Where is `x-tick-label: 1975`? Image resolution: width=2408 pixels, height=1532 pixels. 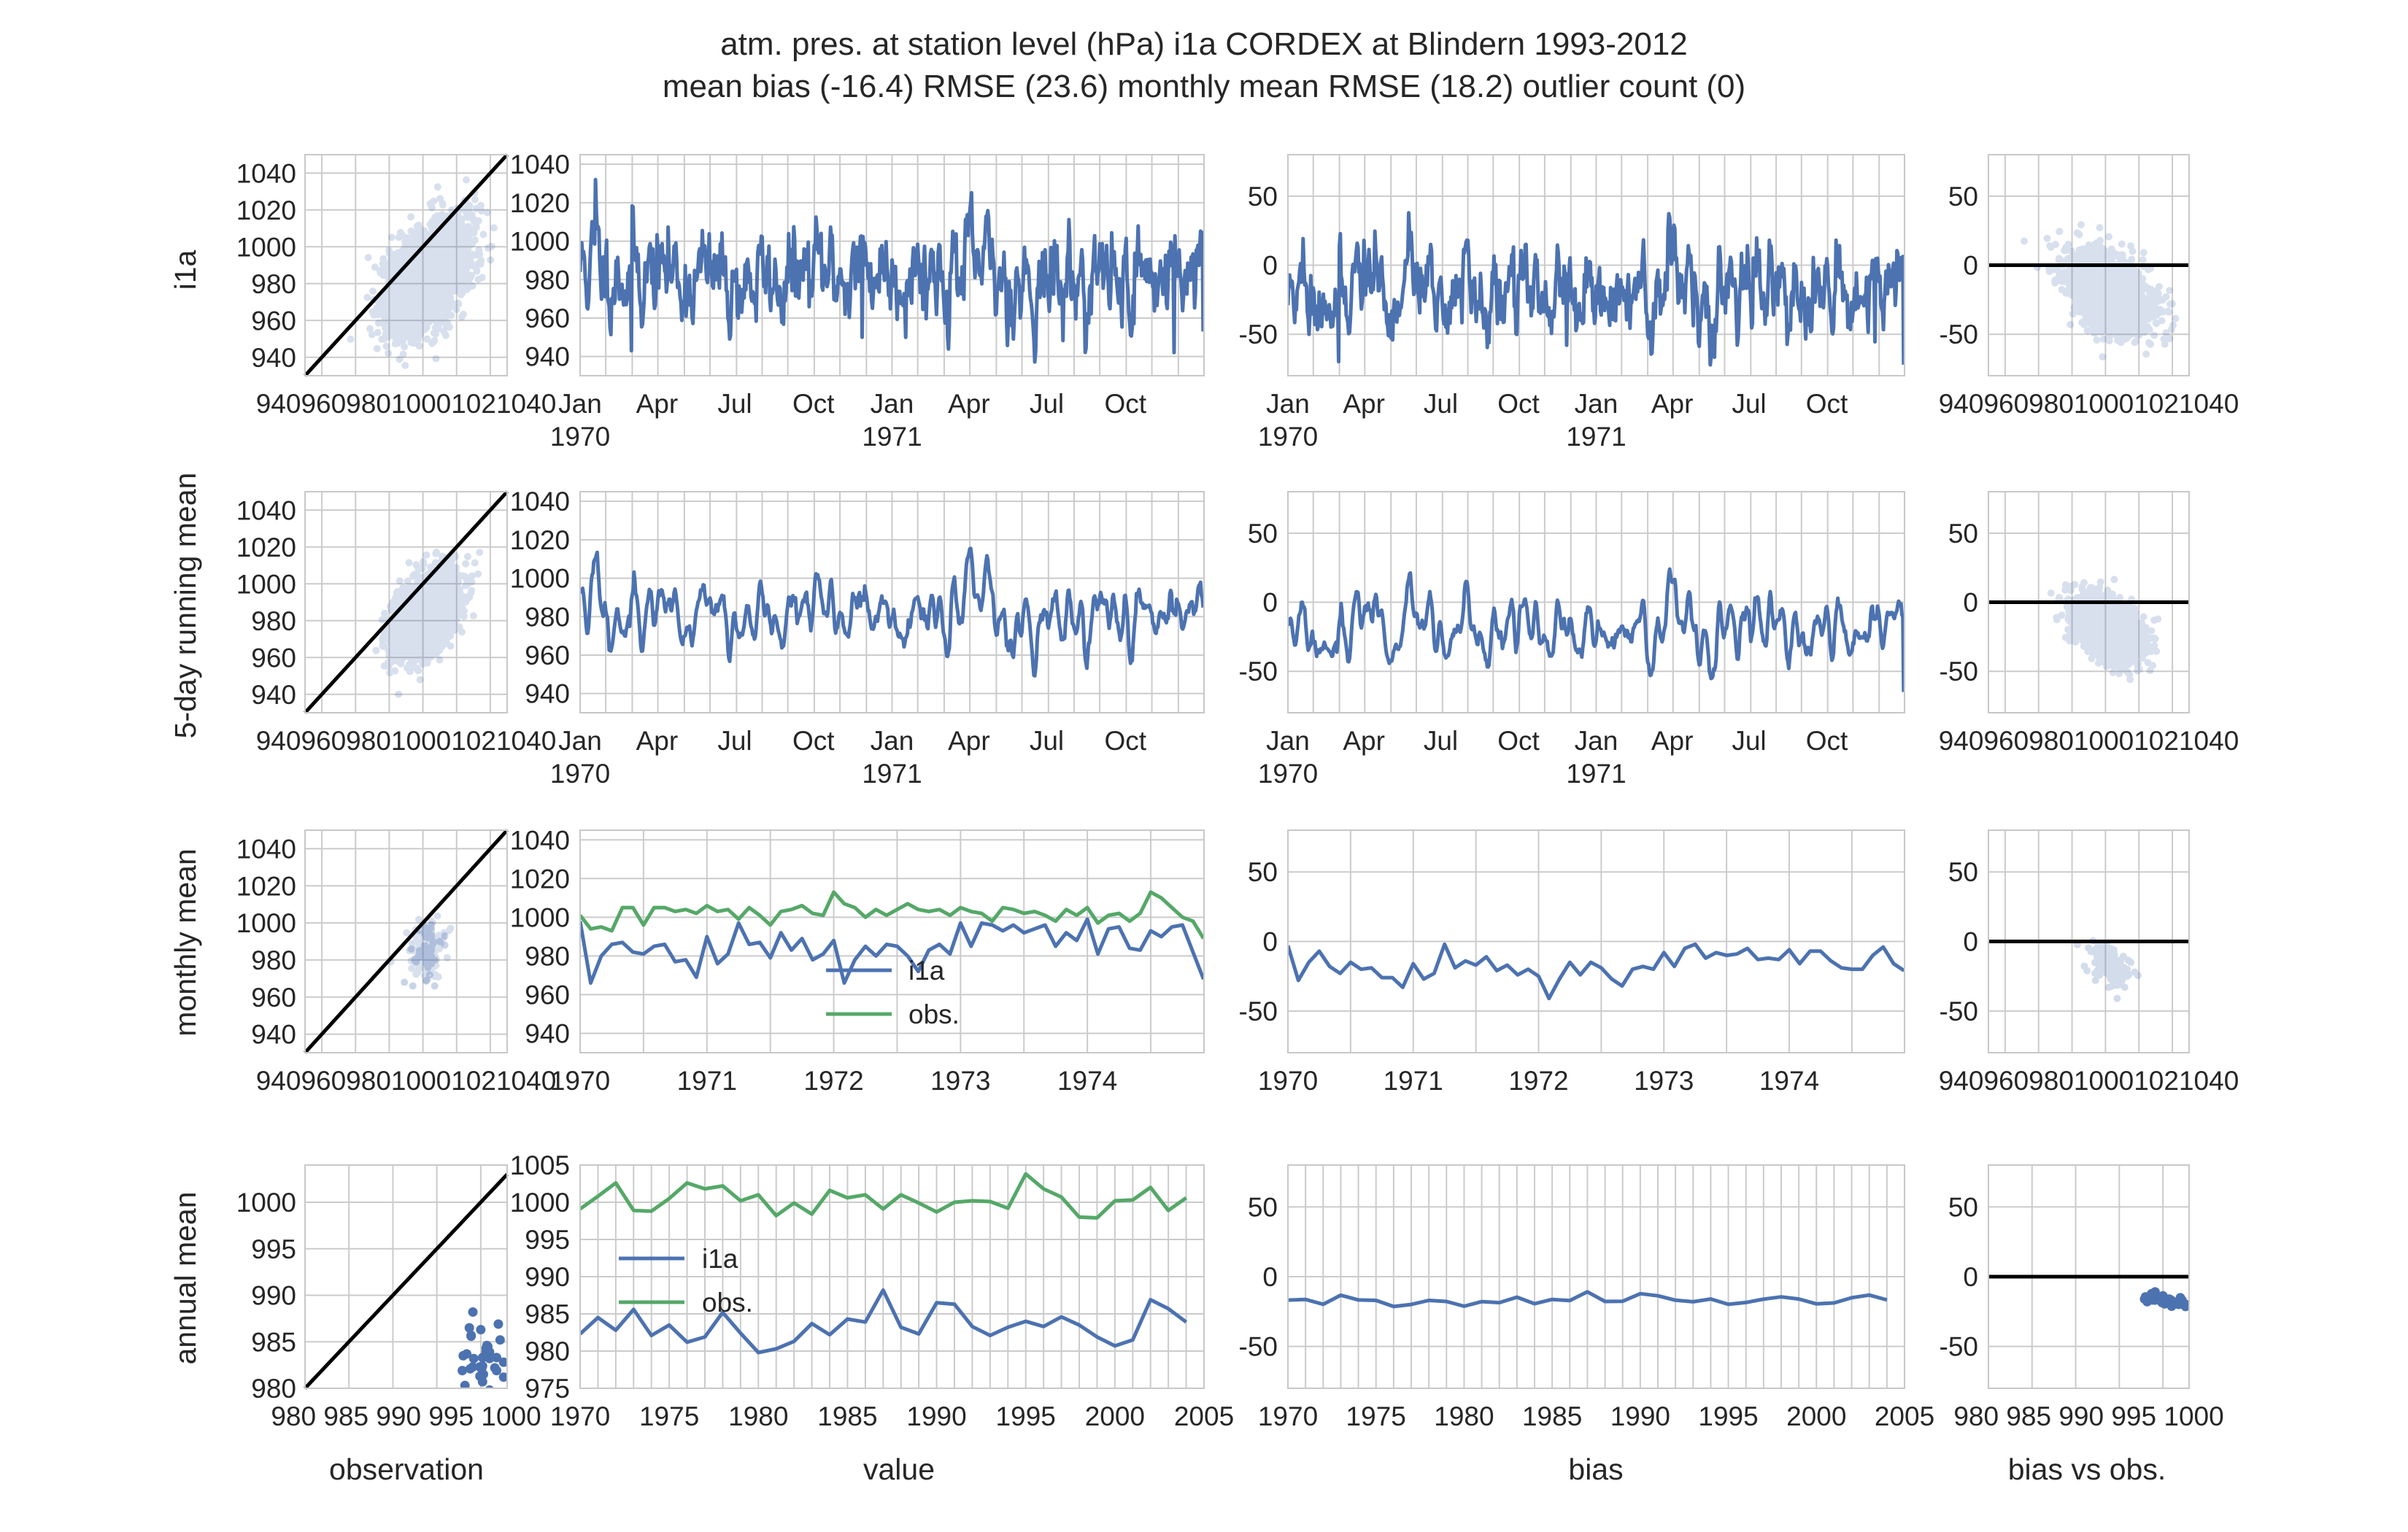 x-tick-label: 1975 is located at coordinates (1376, 1416).